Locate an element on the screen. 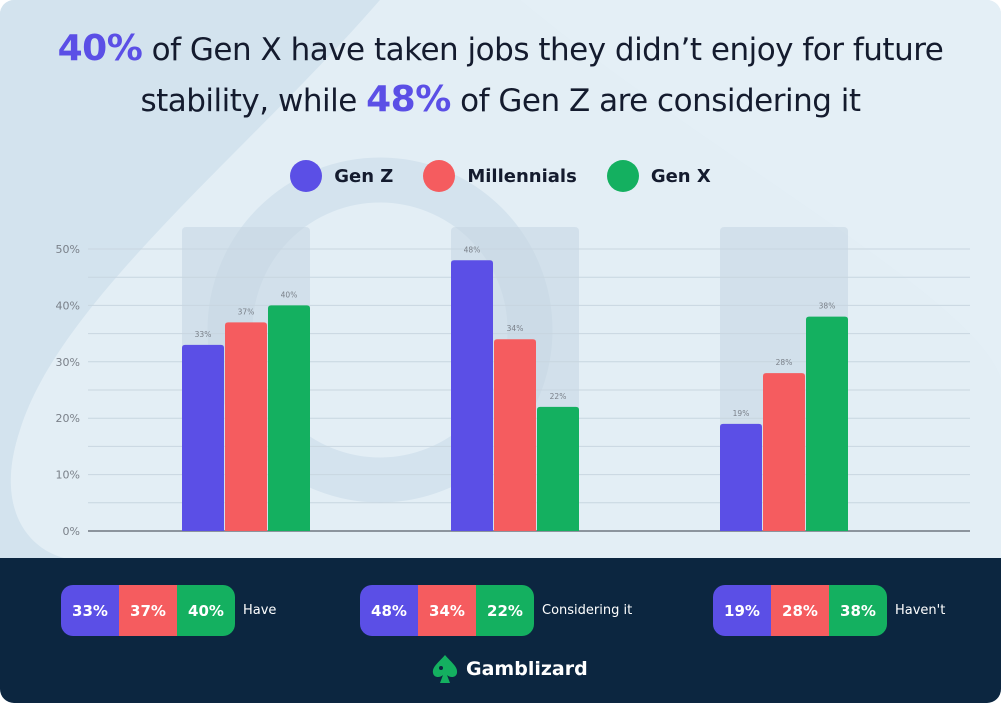 The height and width of the screenshot is (703, 1001). summary-pill-considering: 48% 34% 22% Considering it is located at coordinates (496, 610).